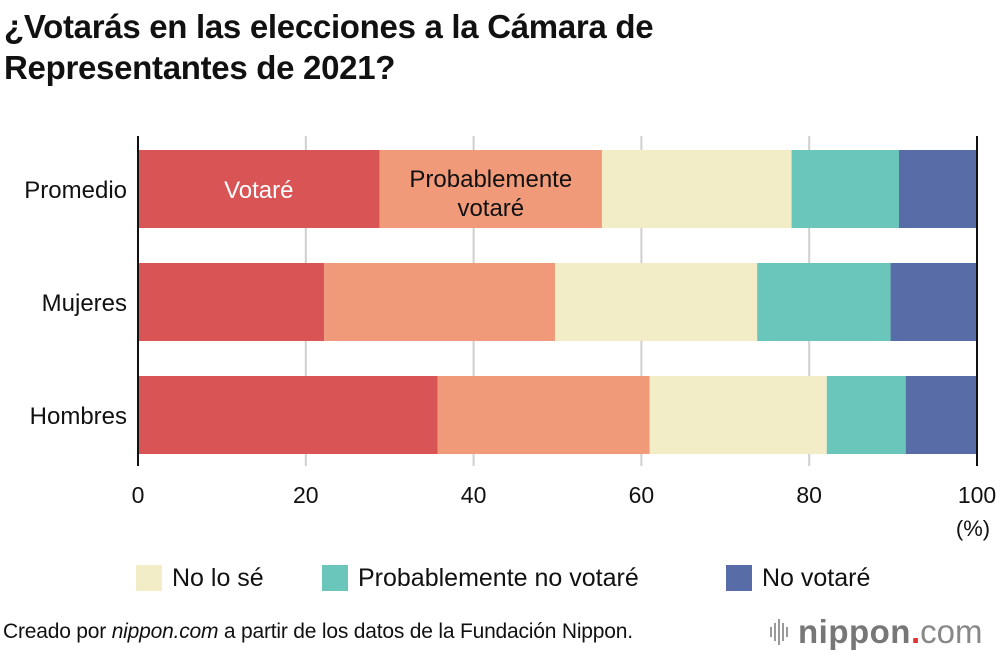  I want to click on legend-swatch-probablemente-no-votare, so click(335, 578).